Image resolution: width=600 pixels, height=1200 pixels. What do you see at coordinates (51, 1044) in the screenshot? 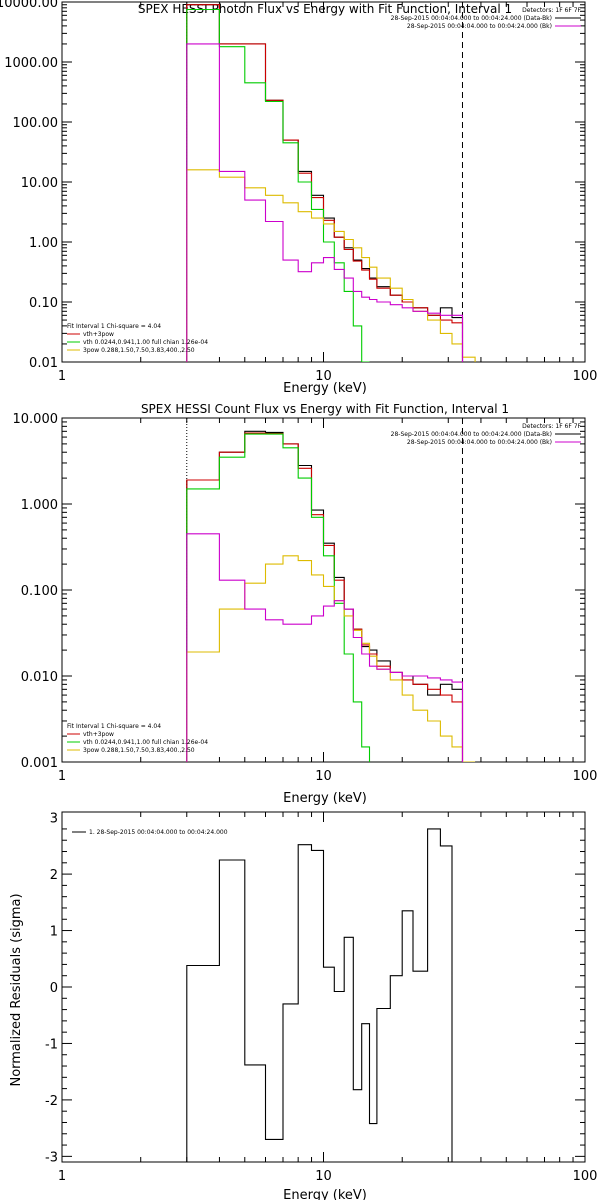
I see `y-tick-label: -1` at bounding box center [51, 1044].